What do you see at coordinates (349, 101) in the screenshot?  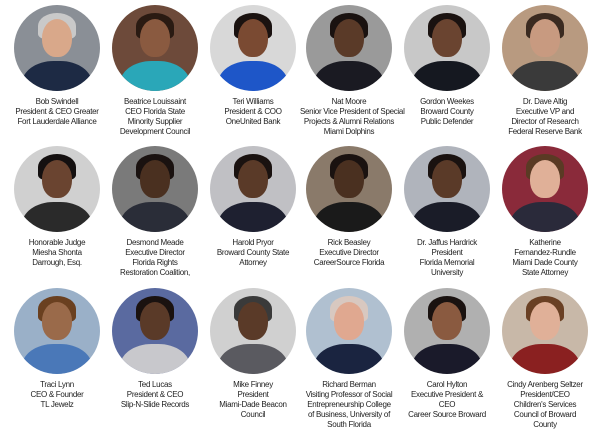 I see `speaker-name: Nat Moore` at bounding box center [349, 101].